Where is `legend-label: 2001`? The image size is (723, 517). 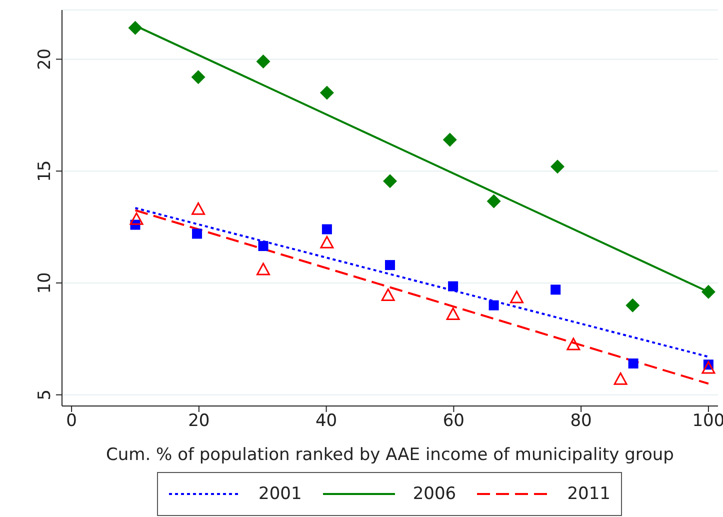 legend-label: 2001 is located at coordinates (280, 494).